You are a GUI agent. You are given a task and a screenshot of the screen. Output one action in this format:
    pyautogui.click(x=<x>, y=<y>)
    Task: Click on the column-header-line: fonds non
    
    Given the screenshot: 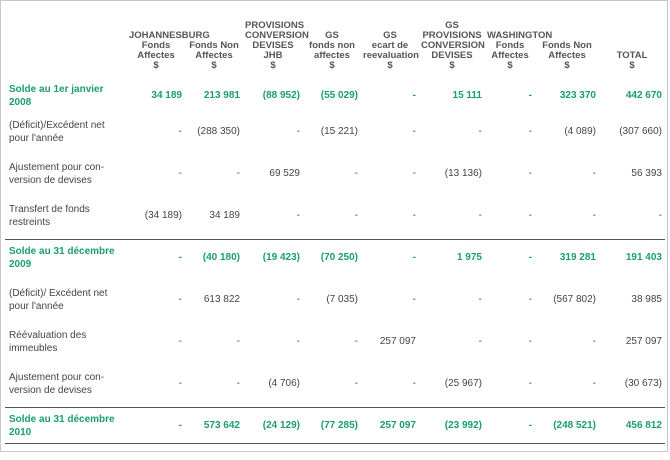 What is the action you would take?
    pyautogui.click(x=332, y=45)
    